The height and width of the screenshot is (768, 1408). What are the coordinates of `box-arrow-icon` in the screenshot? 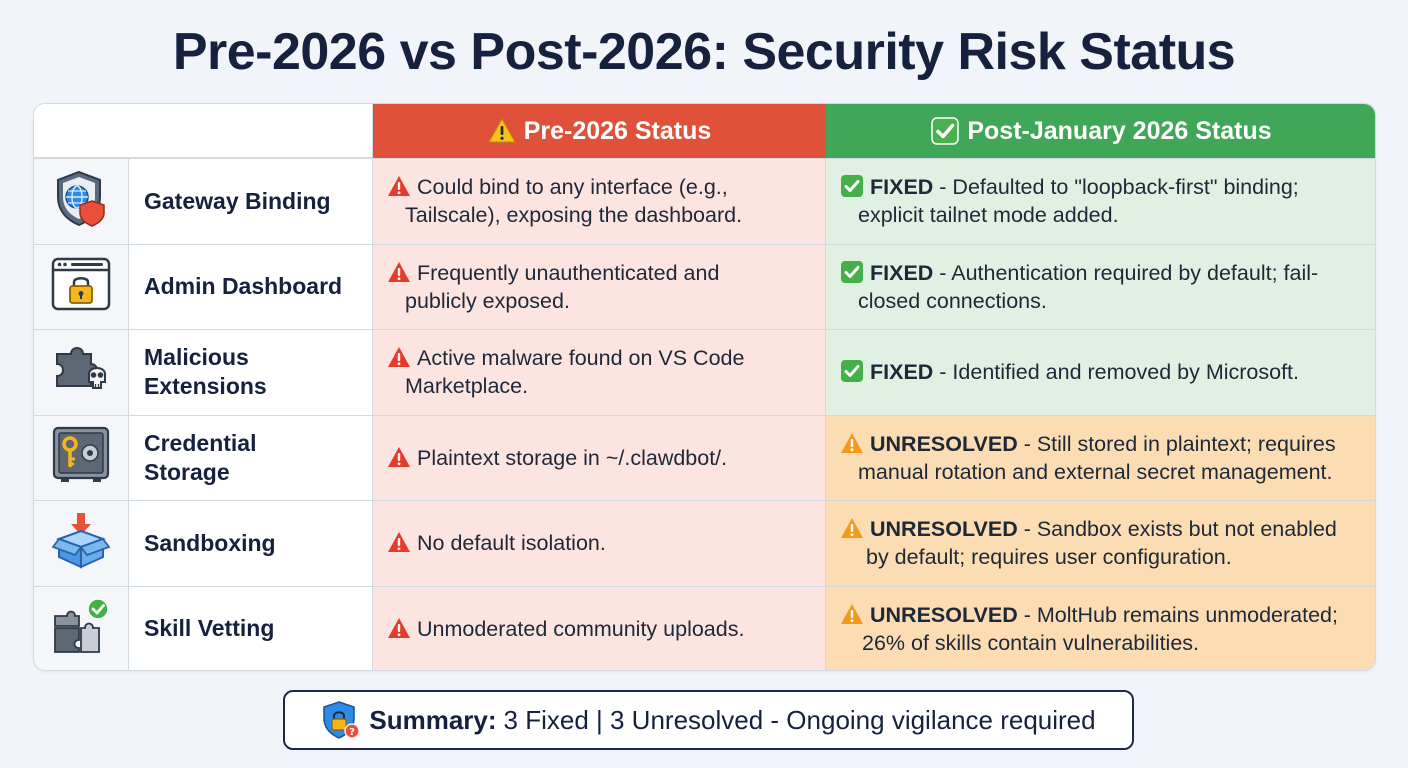 It's located at (81, 543).